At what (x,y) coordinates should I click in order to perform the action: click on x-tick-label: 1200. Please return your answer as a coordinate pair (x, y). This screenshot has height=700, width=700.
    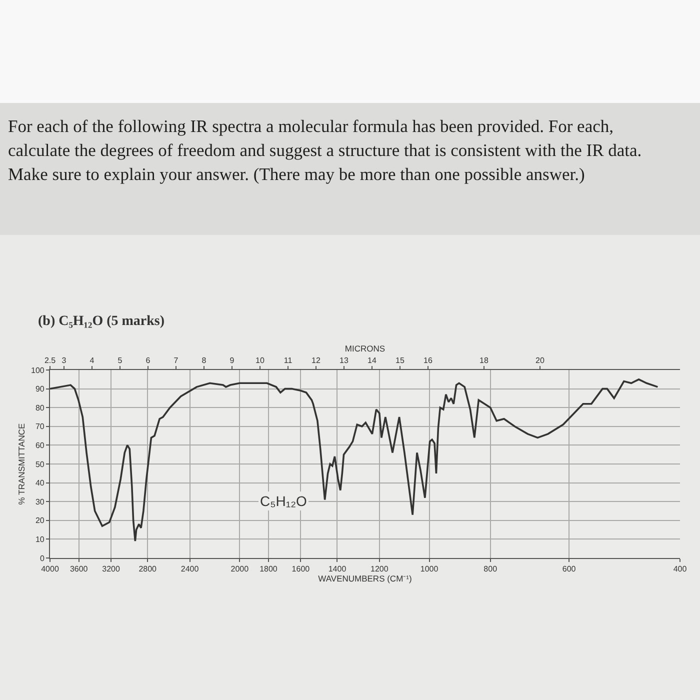
    Looking at the image, I should click on (379, 569).